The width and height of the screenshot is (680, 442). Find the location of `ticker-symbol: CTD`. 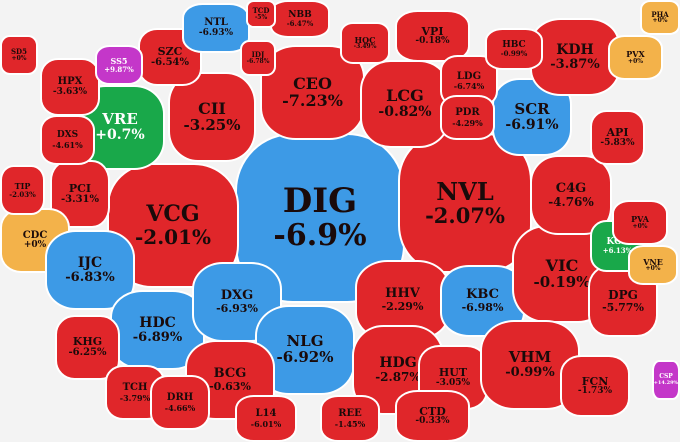

ticker-symbol: CTD is located at coordinates (432, 411).